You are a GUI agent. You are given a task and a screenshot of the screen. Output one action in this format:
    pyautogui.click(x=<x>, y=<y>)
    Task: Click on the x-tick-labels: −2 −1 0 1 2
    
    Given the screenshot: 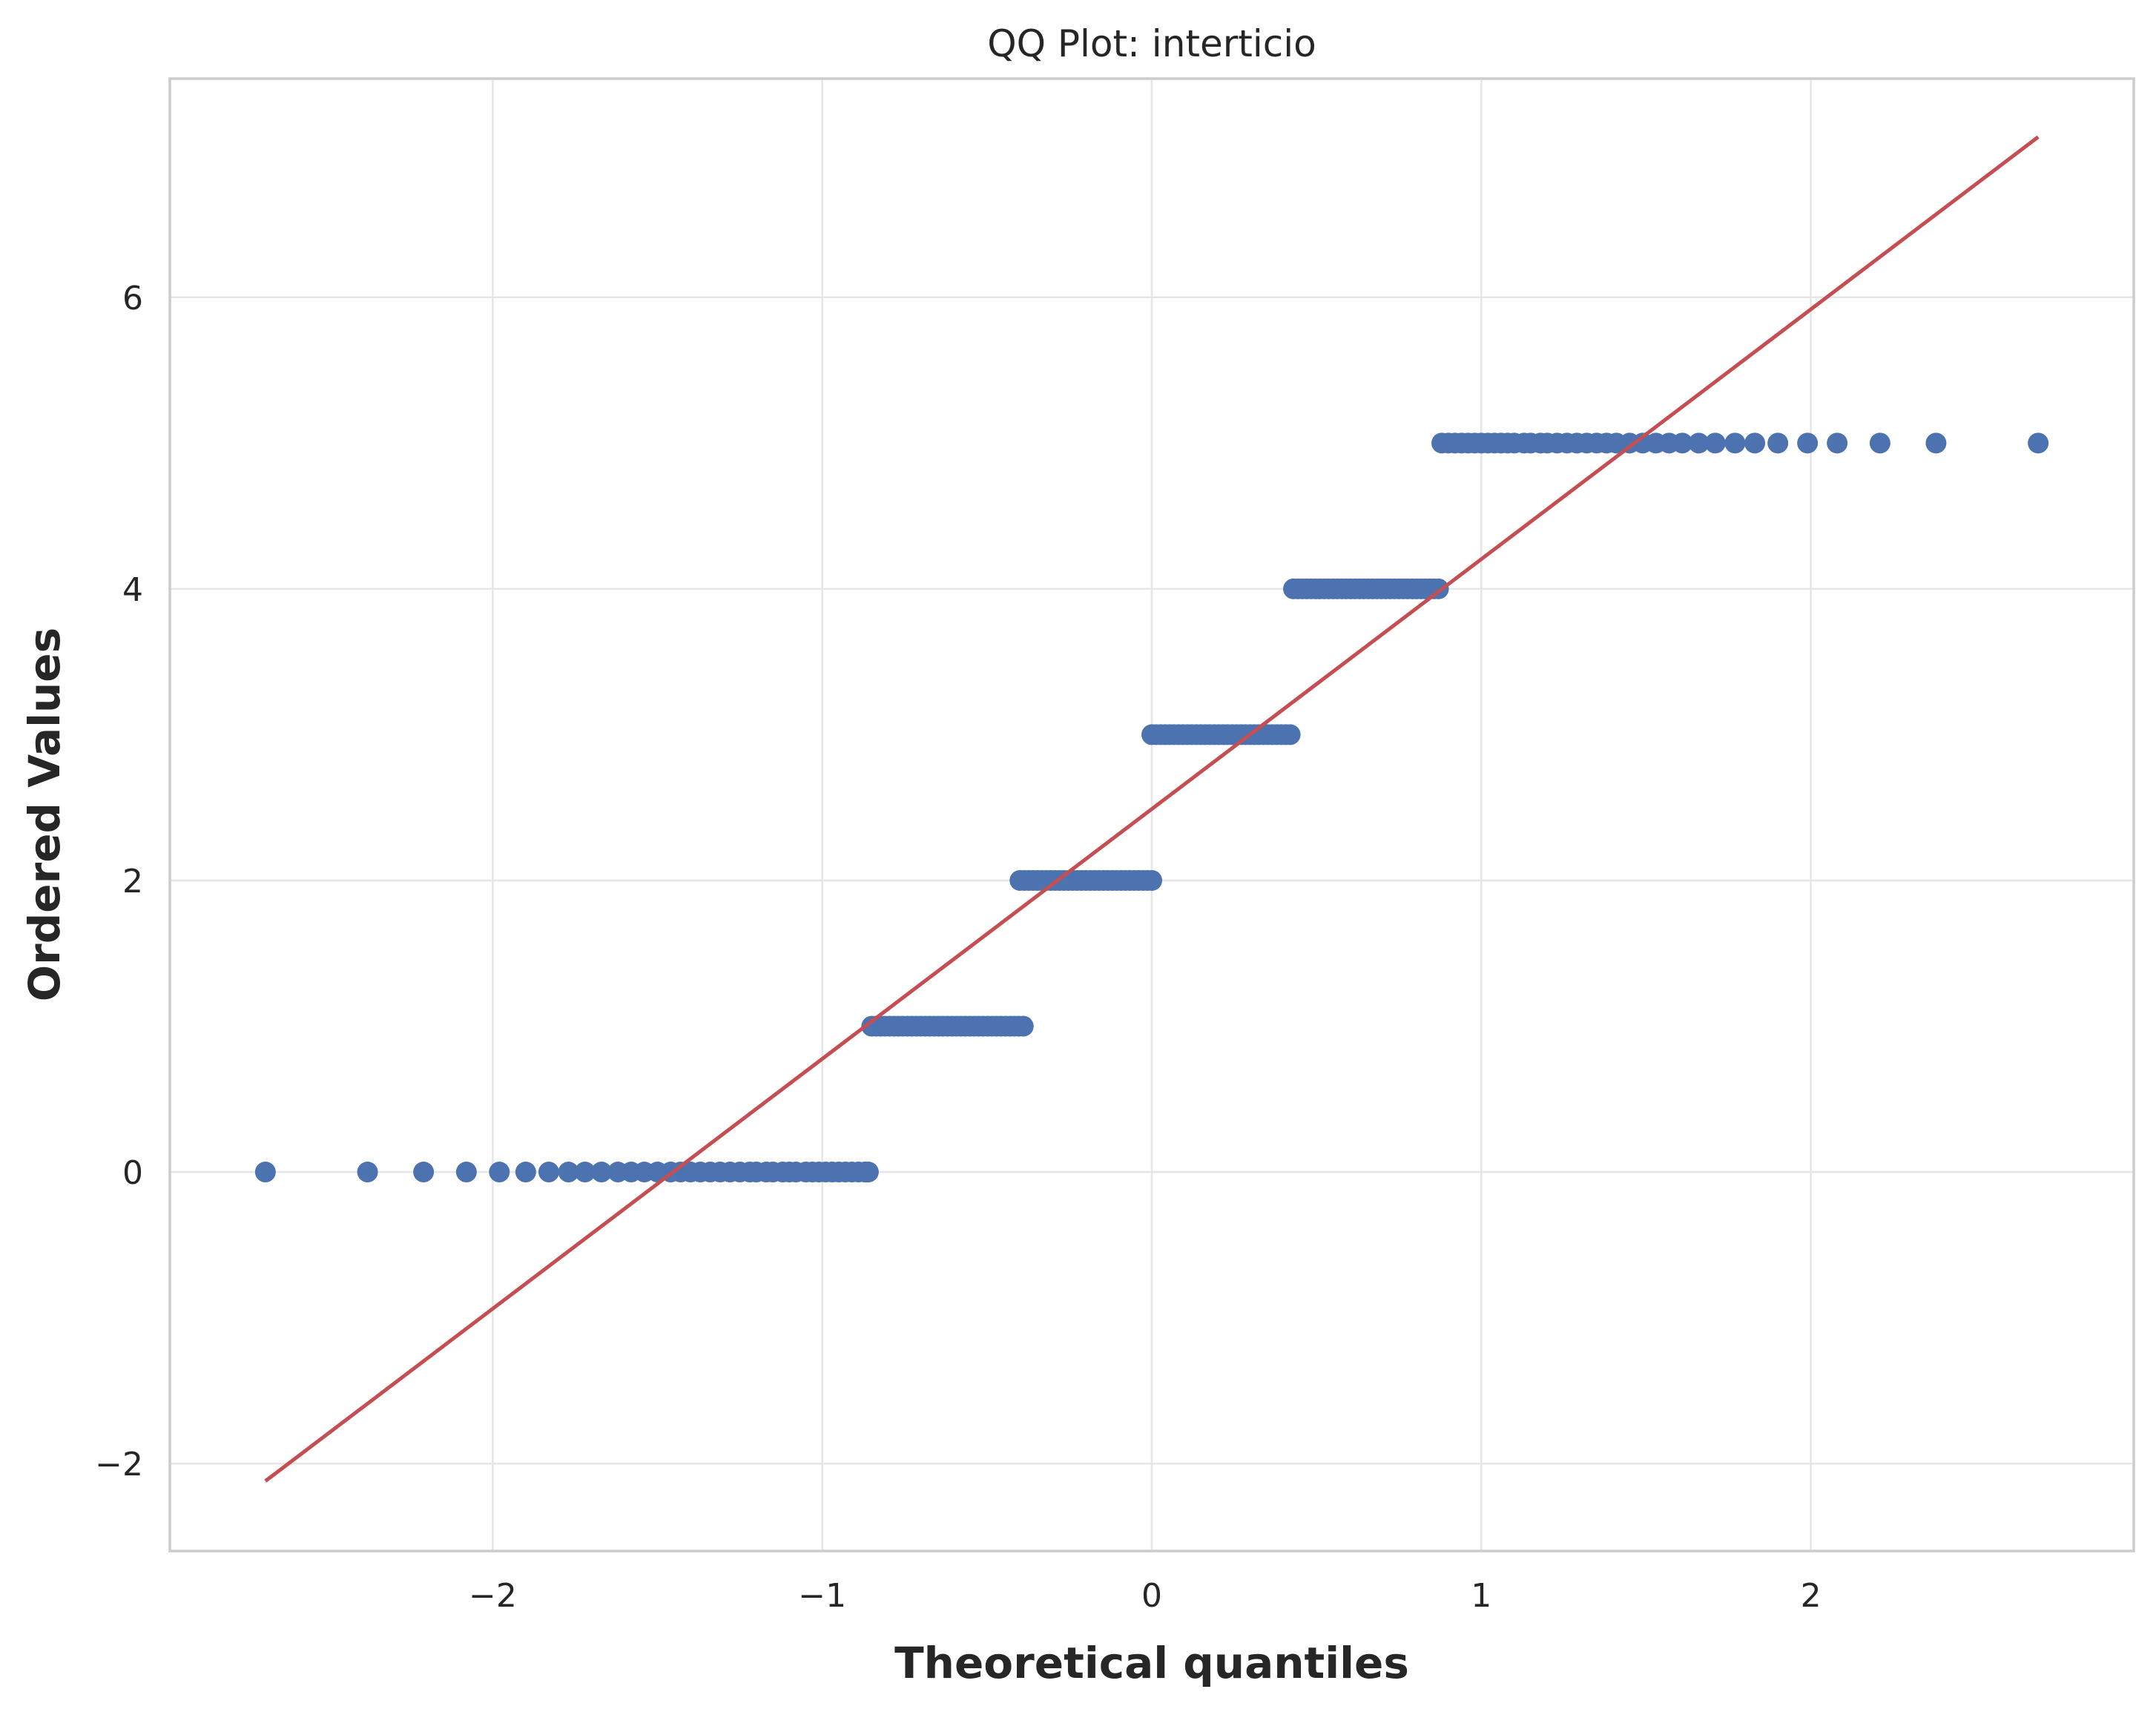 What is the action you would take?
    pyautogui.click(x=1145, y=1596)
    